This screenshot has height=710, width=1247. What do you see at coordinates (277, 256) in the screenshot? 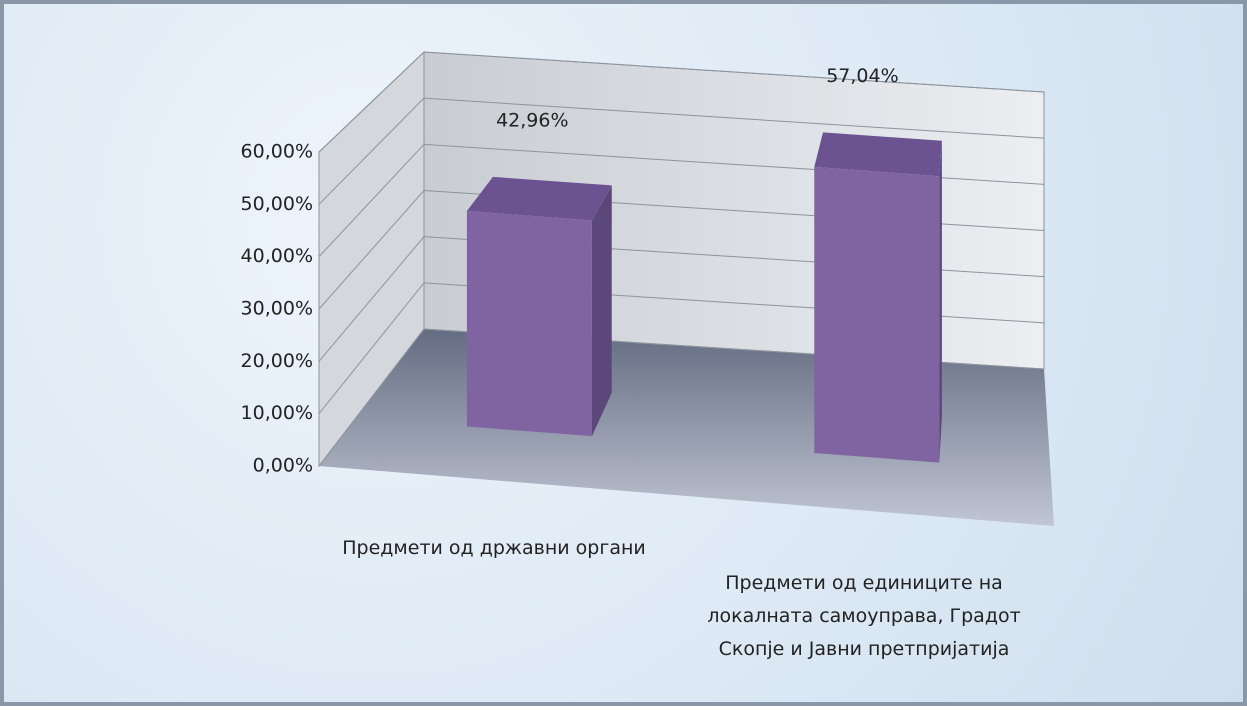
I see `y-tick-label: 40,00%` at bounding box center [277, 256].